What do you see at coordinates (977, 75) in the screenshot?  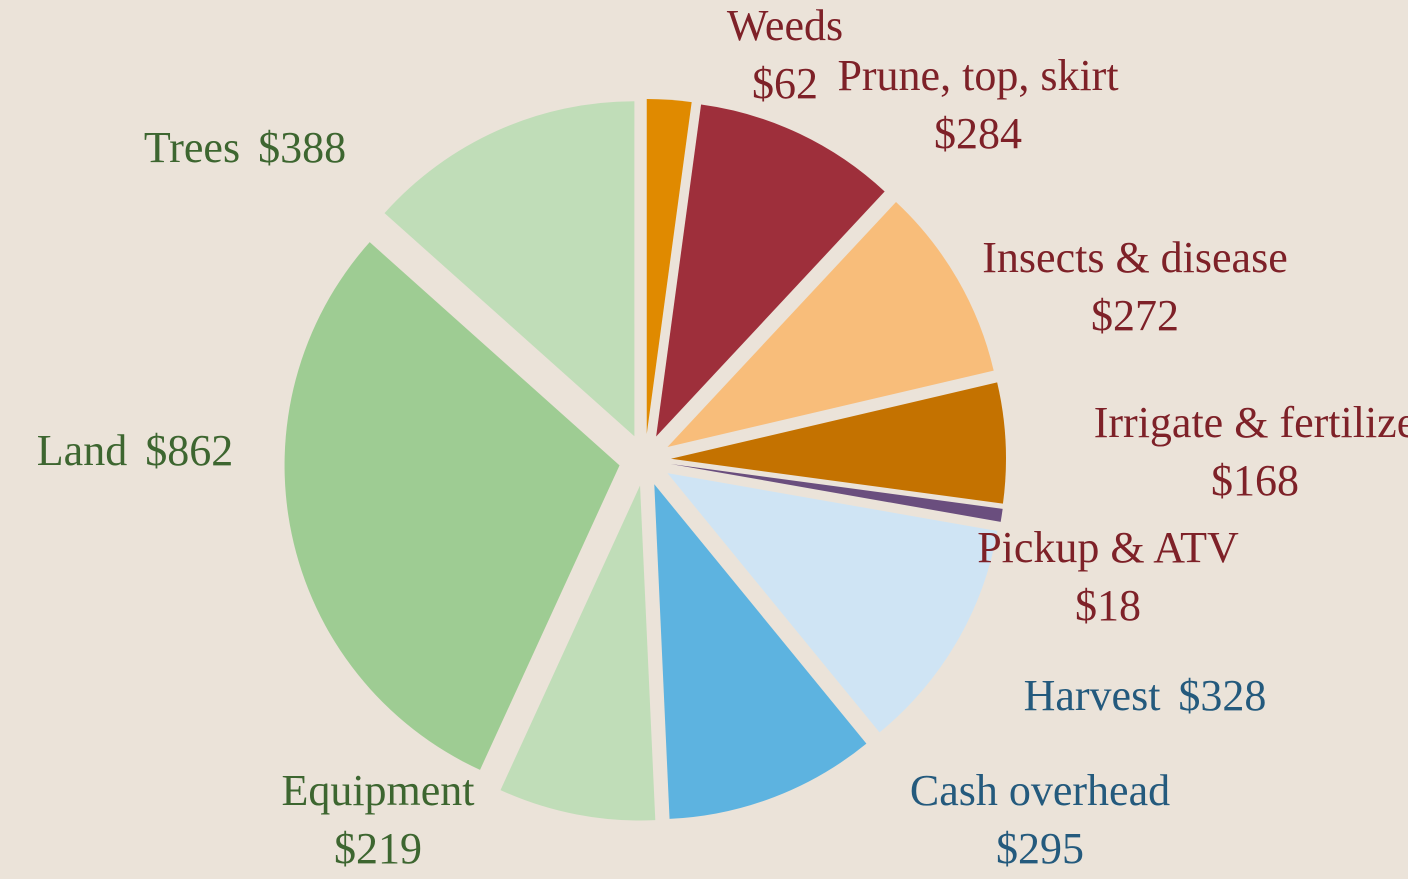 I see `slice-name: Prune, top, skirt` at bounding box center [977, 75].